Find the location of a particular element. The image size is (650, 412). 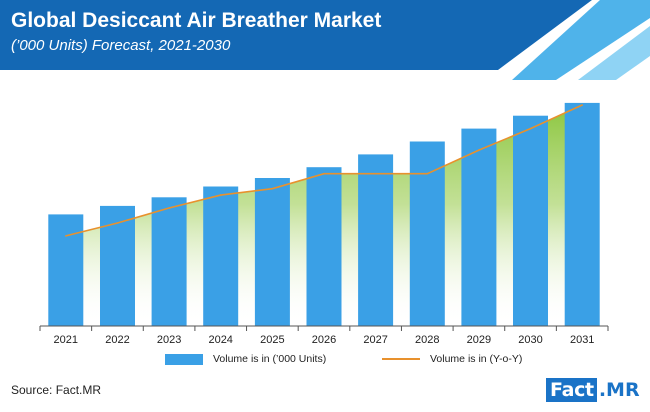

bar-2029 is located at coordinates (479, 227).